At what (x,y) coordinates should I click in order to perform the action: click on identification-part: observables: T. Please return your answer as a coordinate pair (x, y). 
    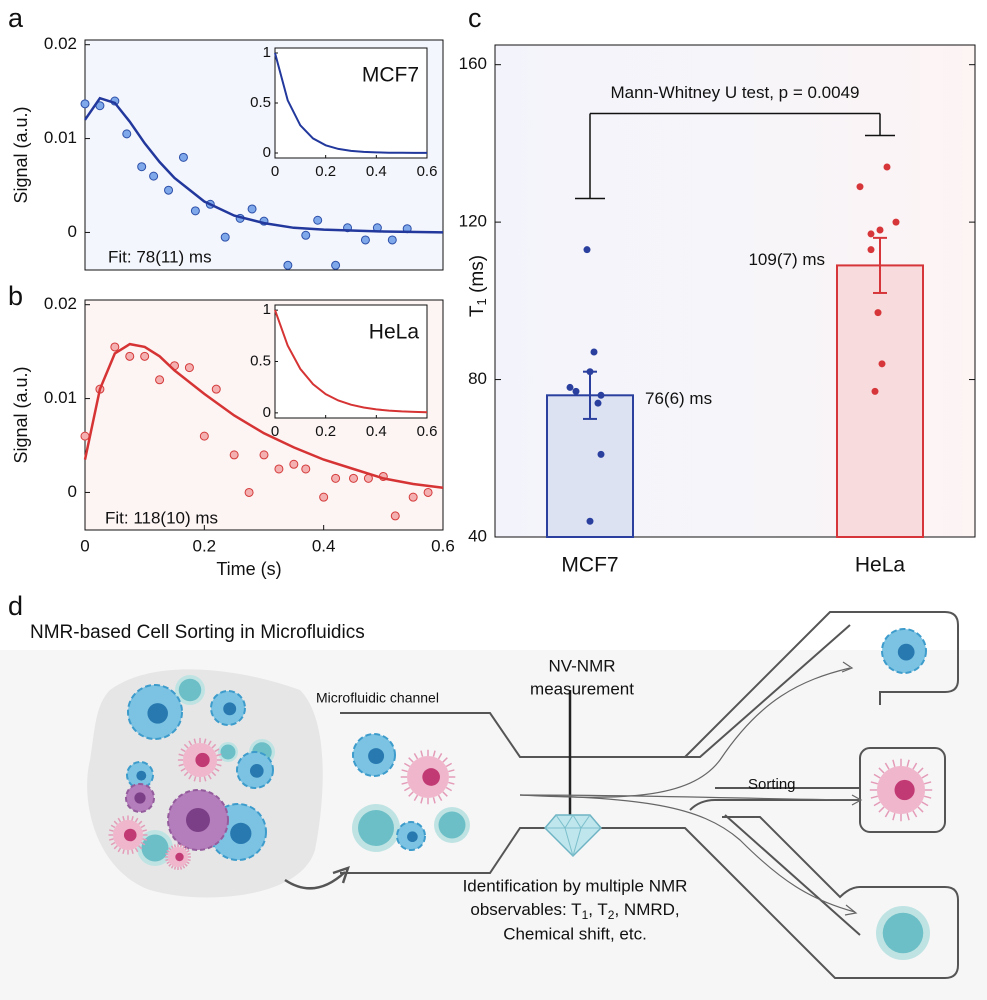
    Looking at the image, I should click on (525, 909).